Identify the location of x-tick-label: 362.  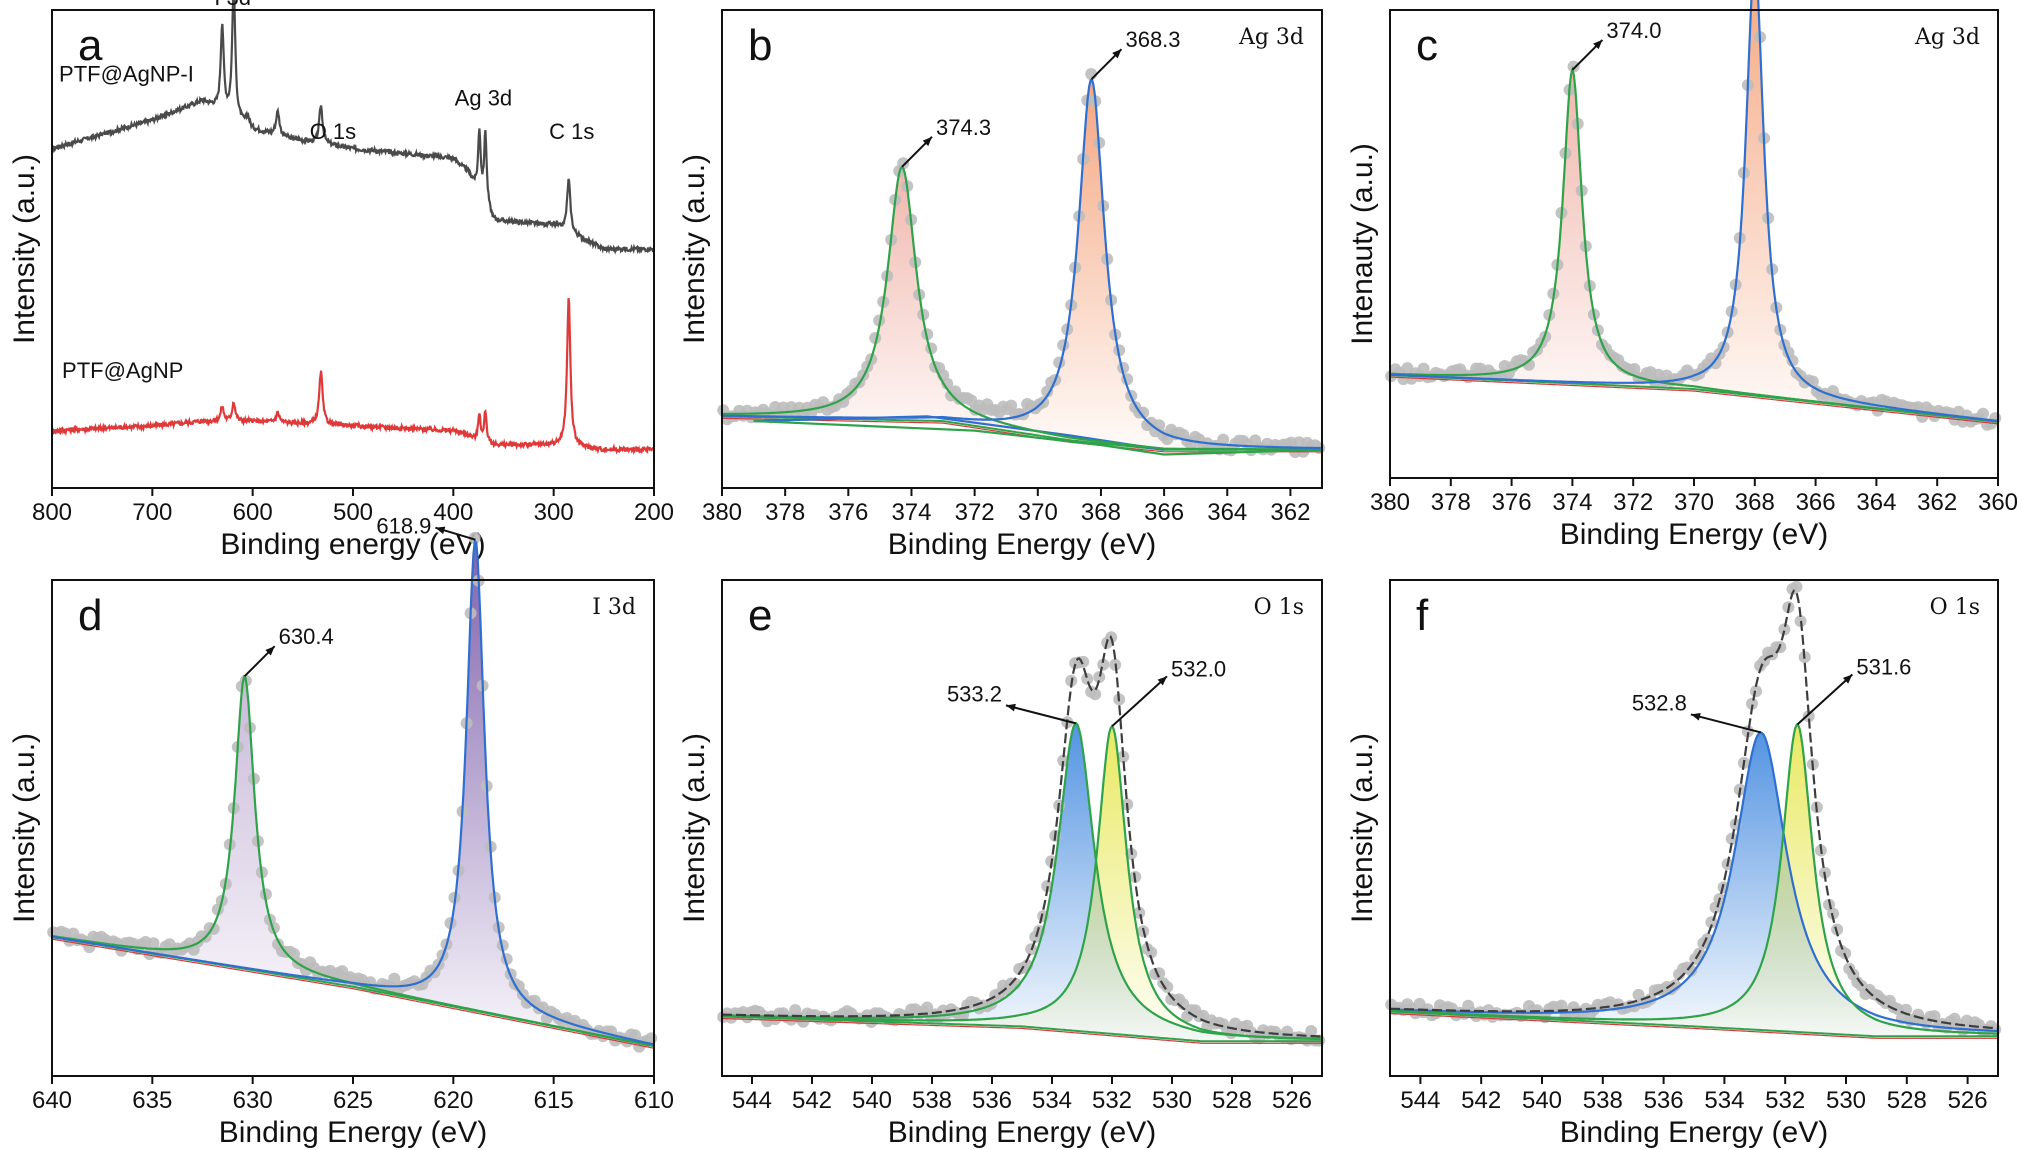
(1290, 512).